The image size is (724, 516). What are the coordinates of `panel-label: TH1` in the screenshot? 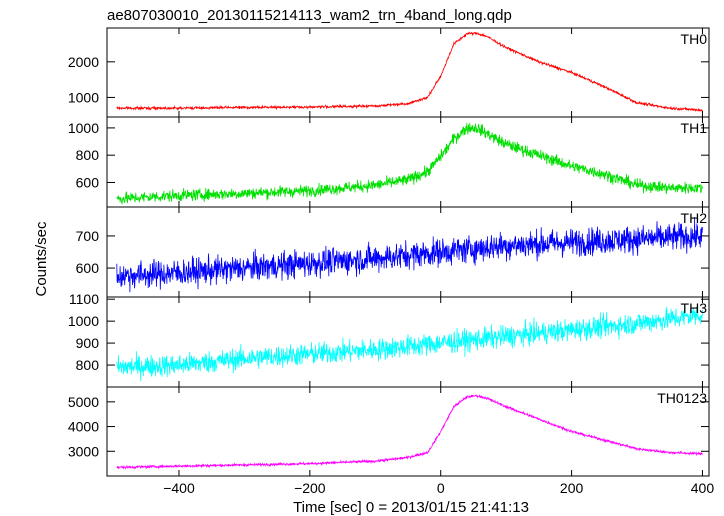 It's located at (694, 128).